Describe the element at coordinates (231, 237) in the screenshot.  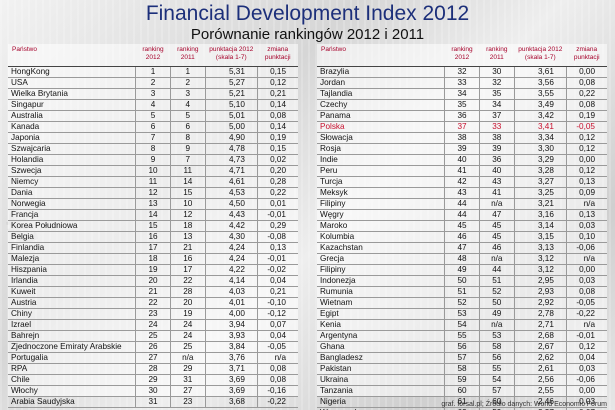
I see `score-cell: 4,30` at that location.